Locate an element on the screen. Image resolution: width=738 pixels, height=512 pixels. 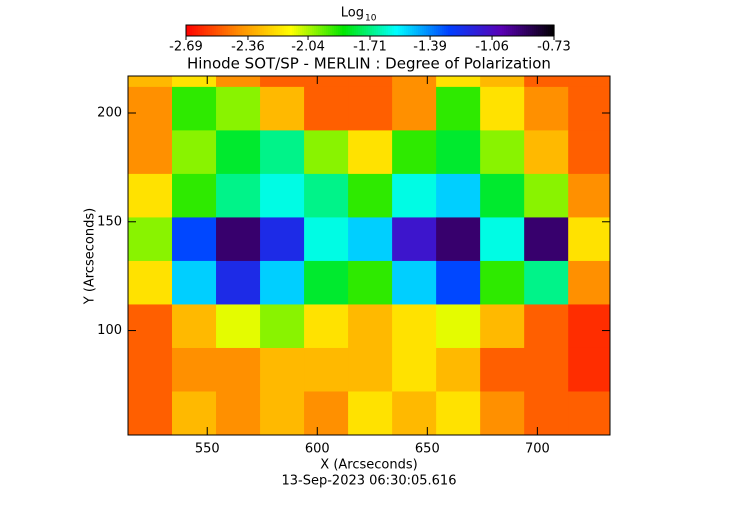
colorbar-label: Log is located at coordinates (352, 13).